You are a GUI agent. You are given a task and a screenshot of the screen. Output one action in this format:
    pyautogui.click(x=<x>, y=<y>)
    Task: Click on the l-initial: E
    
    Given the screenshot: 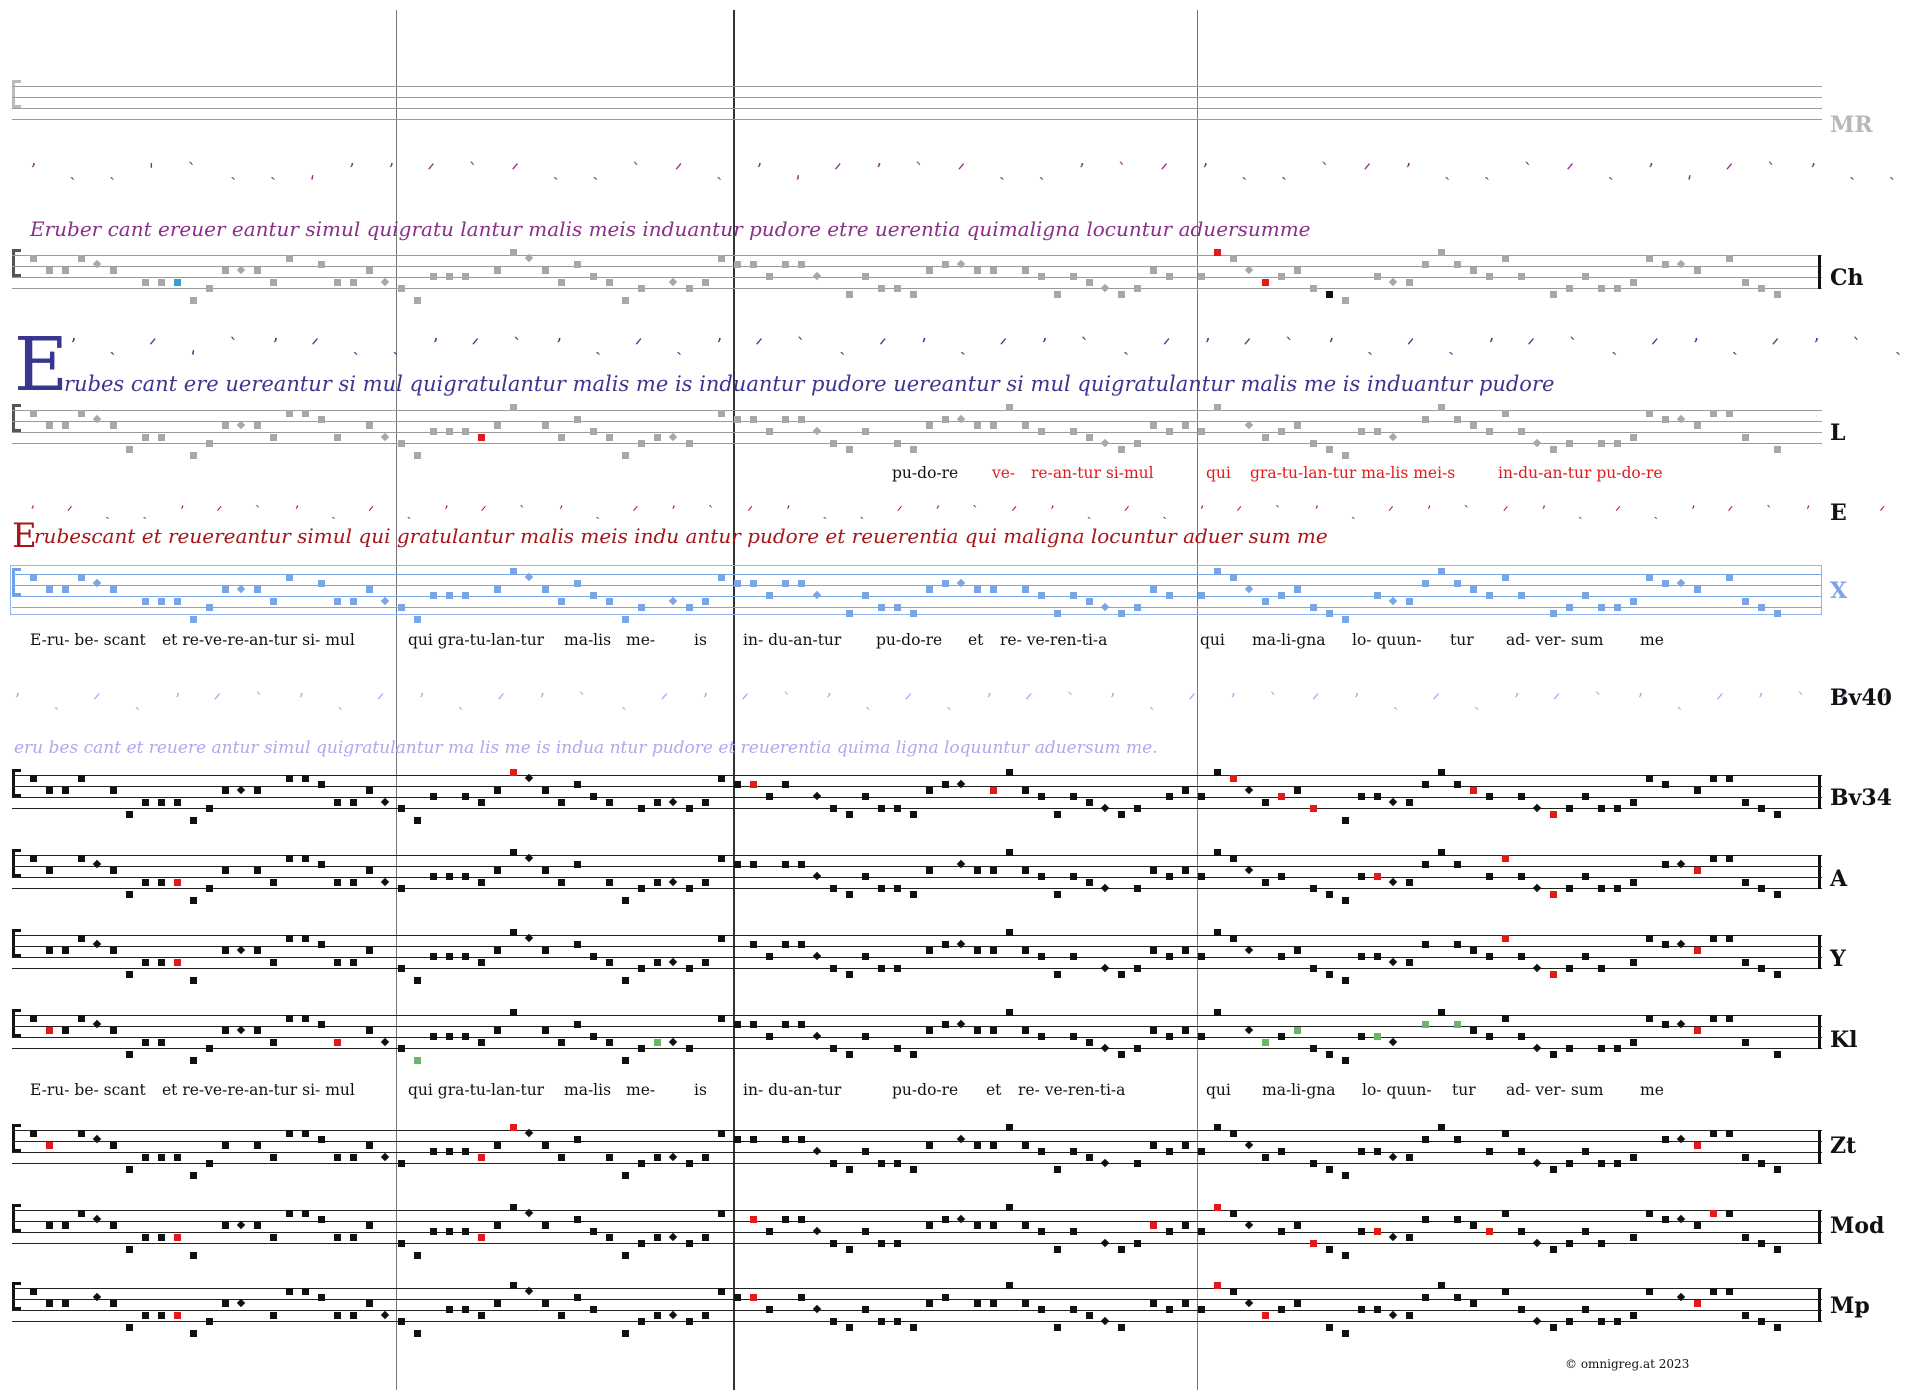 What is the action you would take?
    pyautogui.click(x=41, y=365)
    